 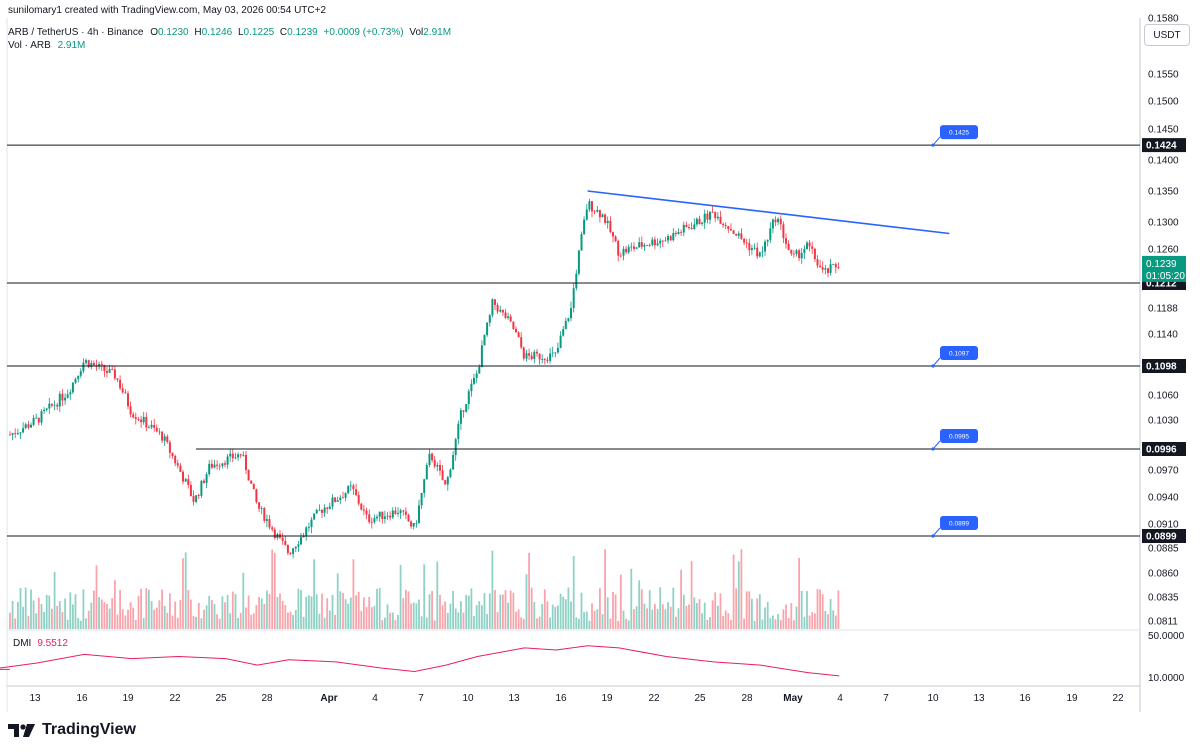 I want to click on tradingview-logo: TradingView, so click(x=72, y=730).